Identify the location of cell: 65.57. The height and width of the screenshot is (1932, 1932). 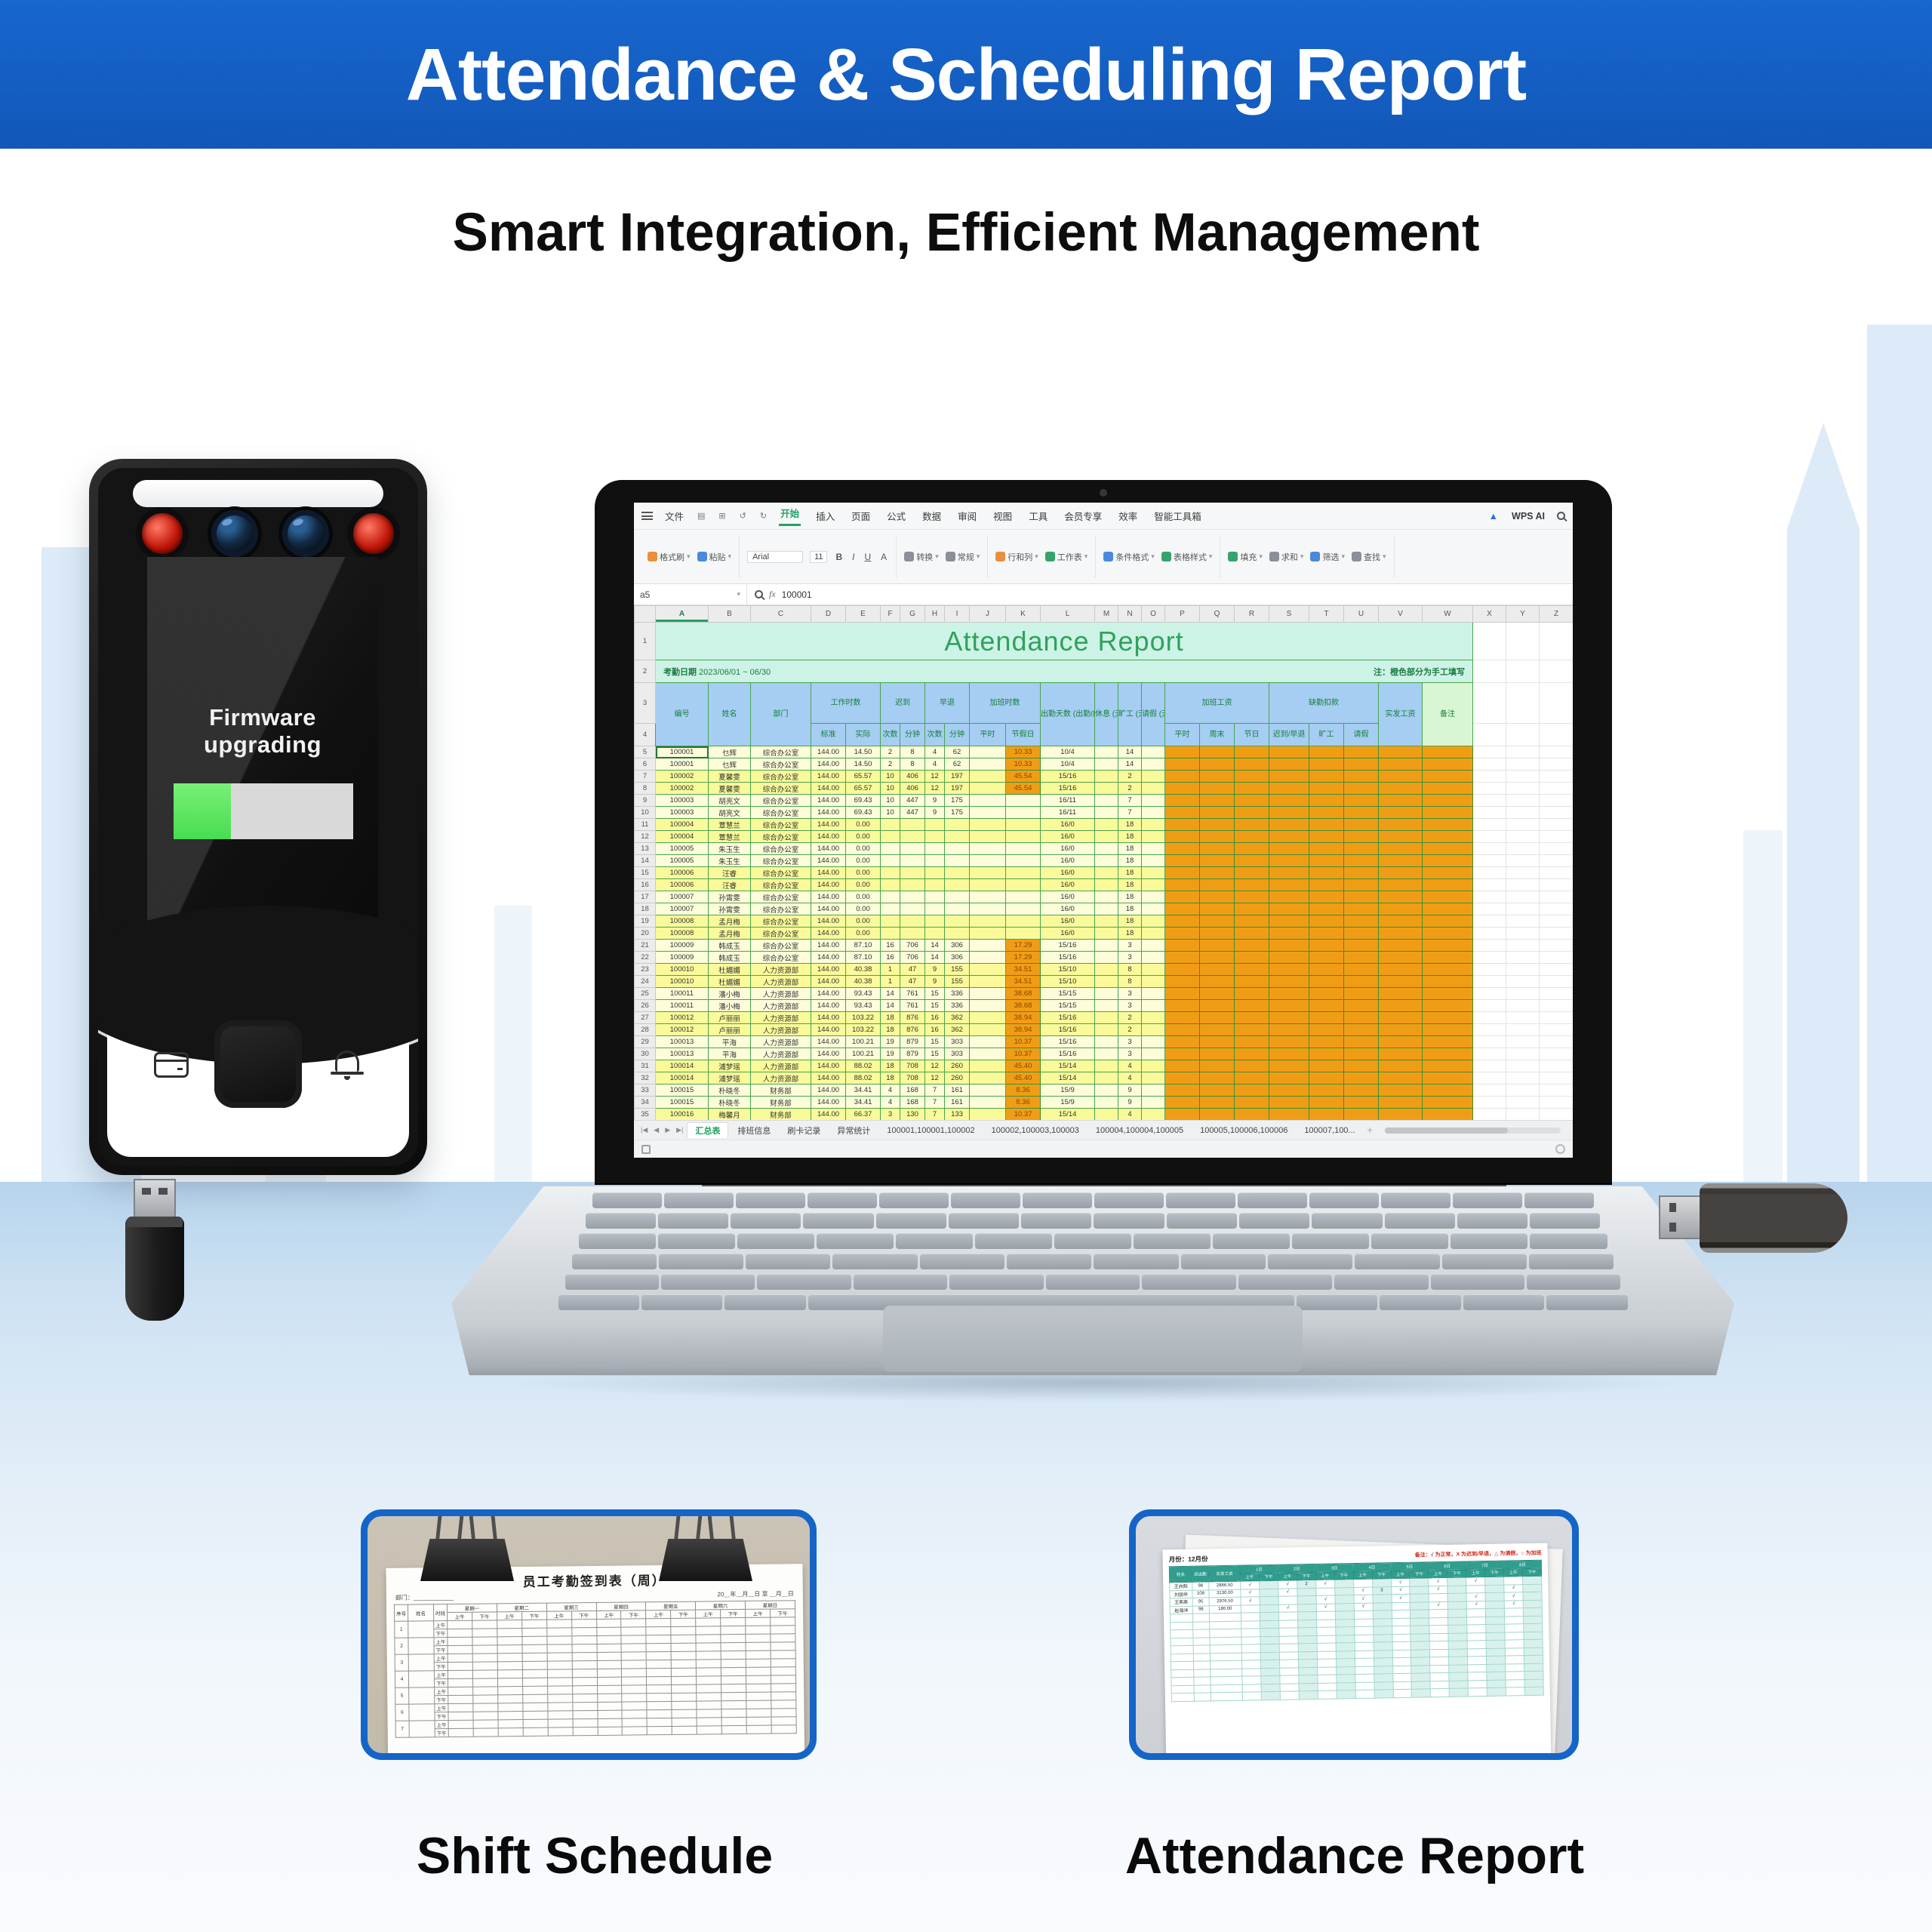
(863, 788).